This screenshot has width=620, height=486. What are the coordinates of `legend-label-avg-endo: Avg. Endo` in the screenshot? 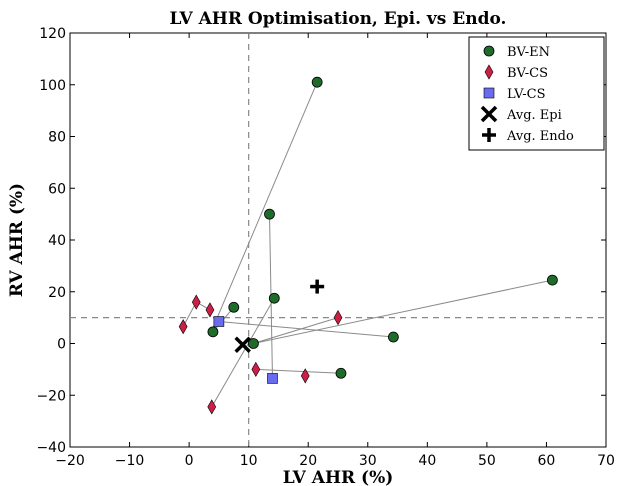 It's located at (540, 136).